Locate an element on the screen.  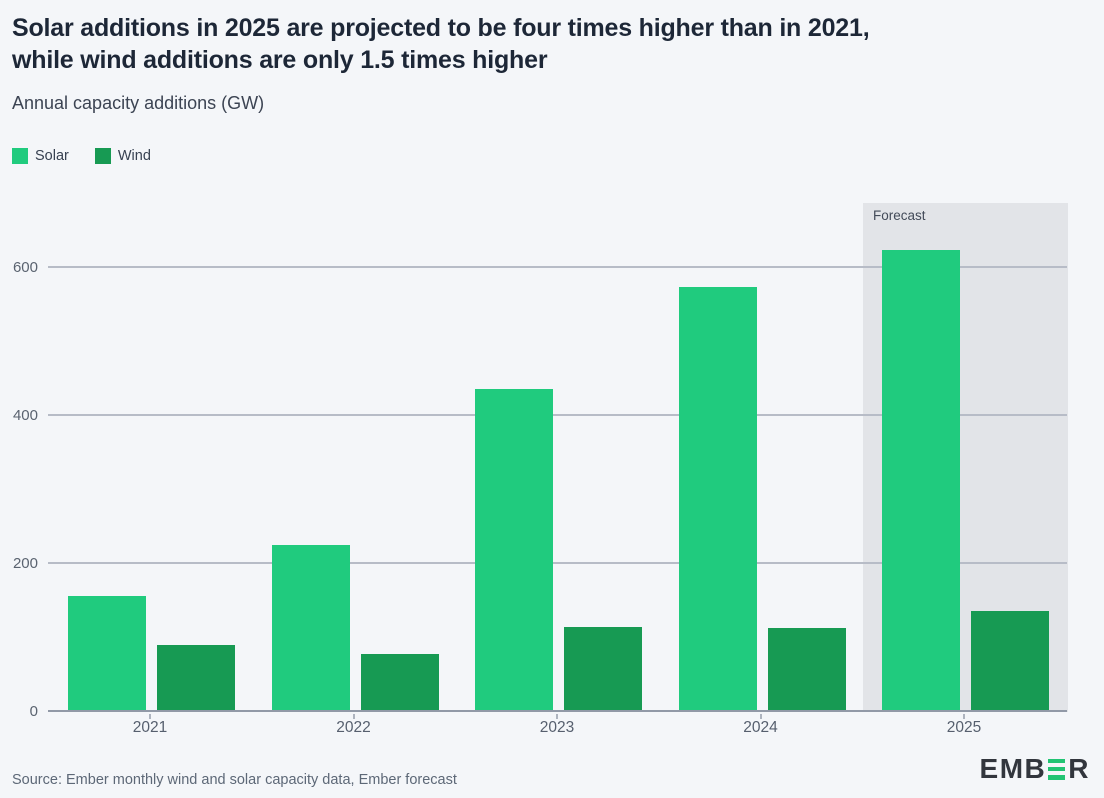
y-axis-label-600: 600 is located at coordinates (25, 267).